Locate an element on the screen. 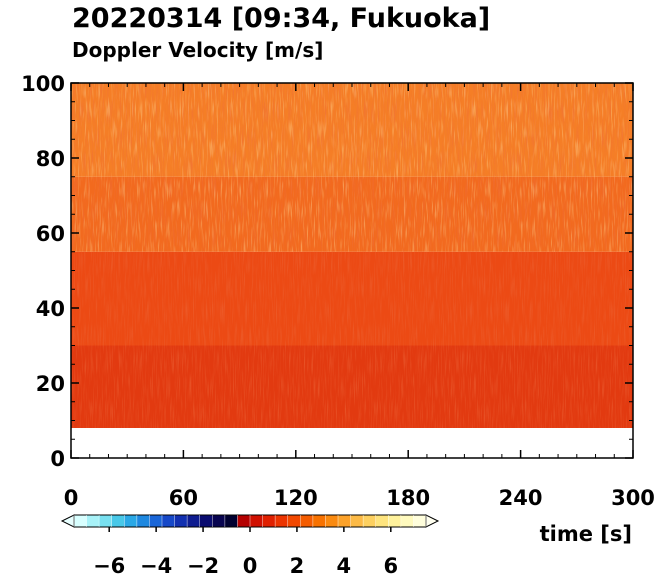 The image size is (655, 582). y-tick-label-0: 0 is located at coordinates (57, 459).